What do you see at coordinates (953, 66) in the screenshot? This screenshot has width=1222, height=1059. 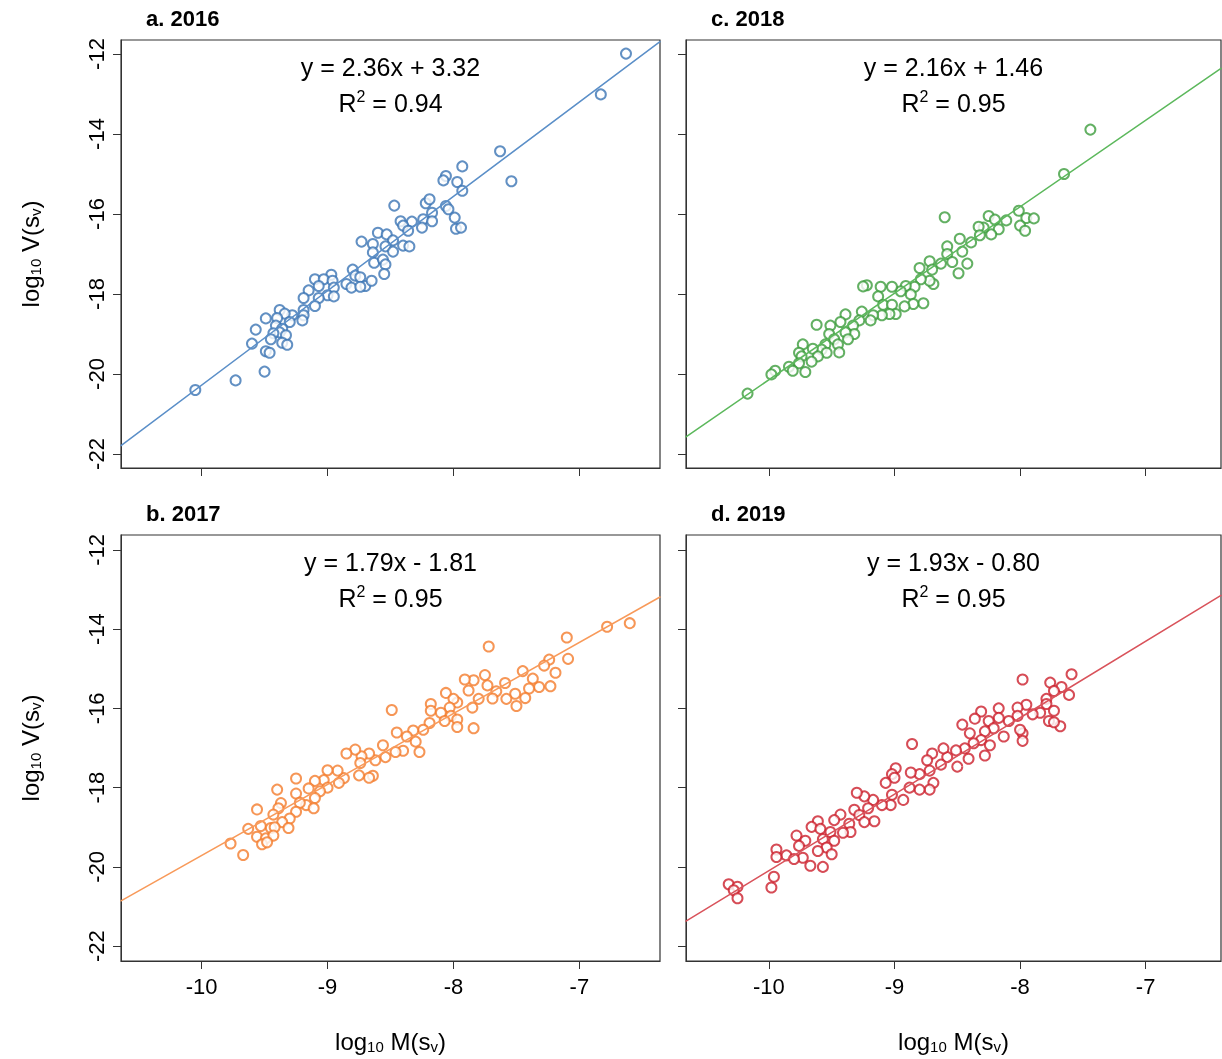 I see `annotation: y = 2.16x + 1.46` at bounding box center [953, 66].